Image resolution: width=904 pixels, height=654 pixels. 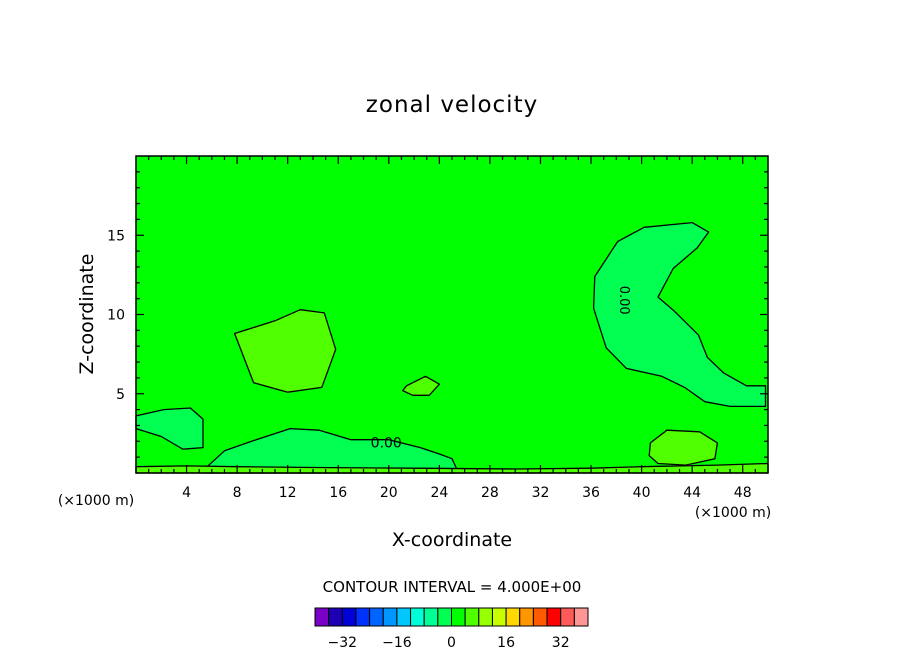 What do you see at coordinates (452, 540) in the screenshot?
I see `x-axis-label: X-coordinate` at bounding box center [452, 540].